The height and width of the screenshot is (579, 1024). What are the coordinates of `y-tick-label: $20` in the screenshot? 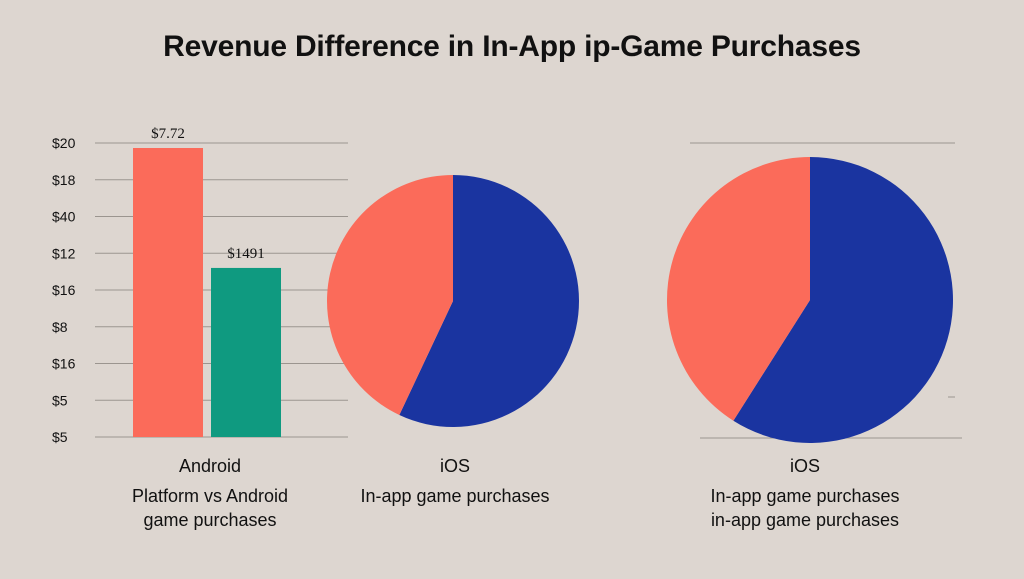 It's located at (64, 143).